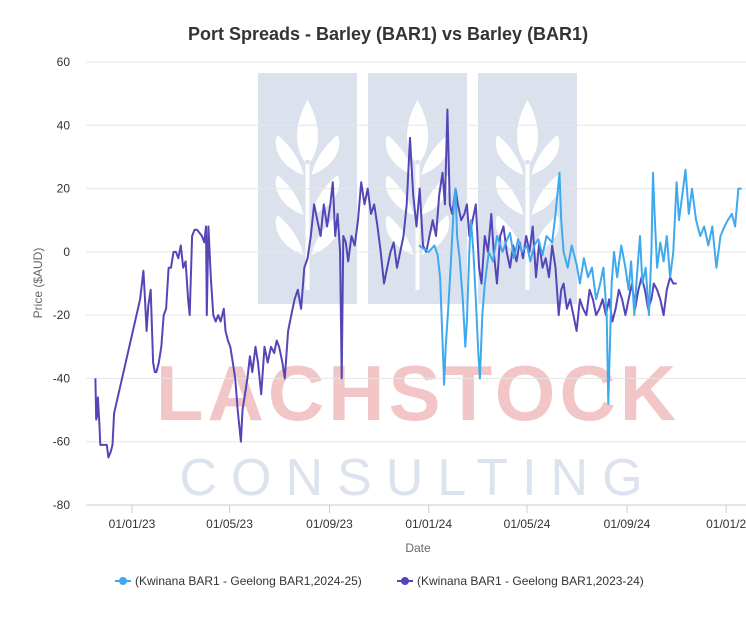 The image size is (746, 626). Describe the element at coordinates (123, 581) in the screenshot. I see `legend-series1-marker` at that location.